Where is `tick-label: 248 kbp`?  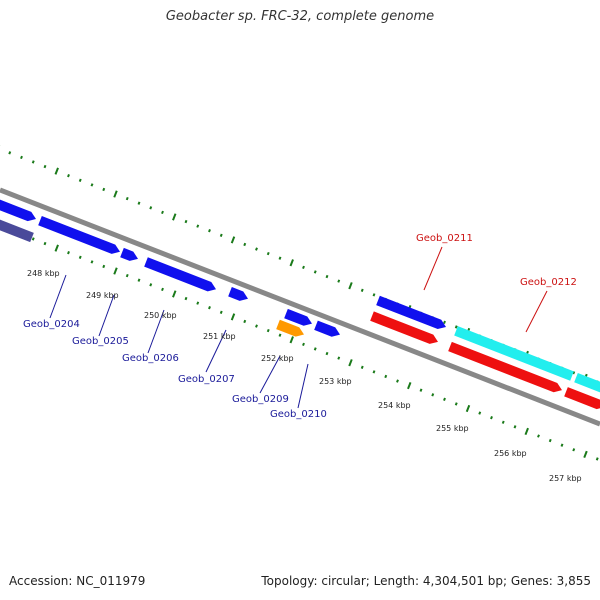
tick-label: 248 kbp is located at coordinates (43, 273).